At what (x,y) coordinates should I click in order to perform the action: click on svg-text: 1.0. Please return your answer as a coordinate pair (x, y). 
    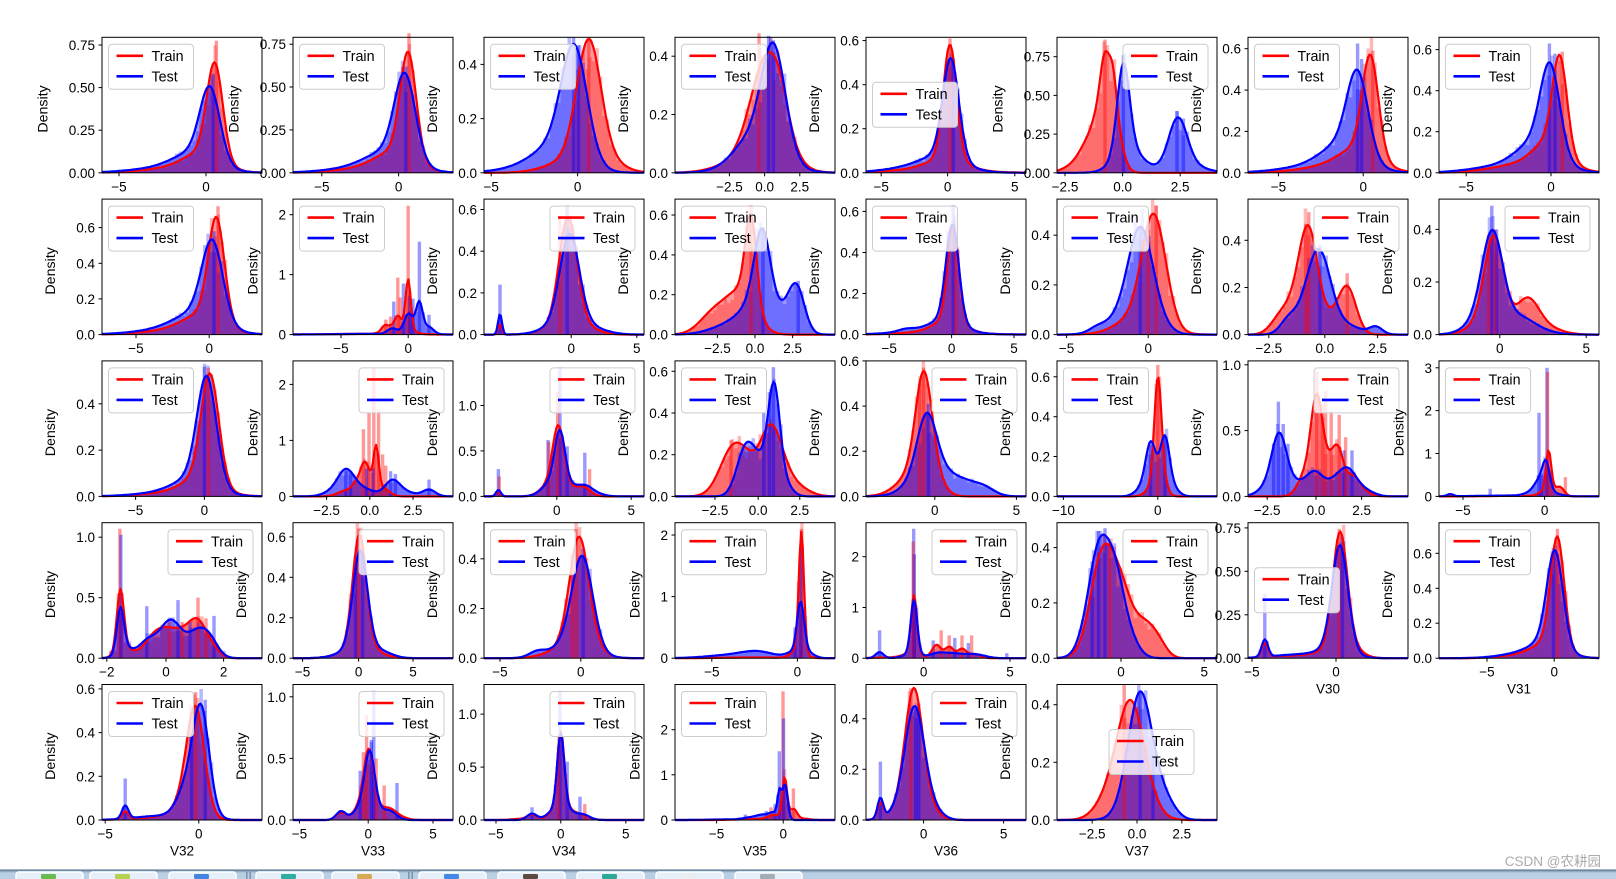
    Looking at the image, I should click on (85, 537).